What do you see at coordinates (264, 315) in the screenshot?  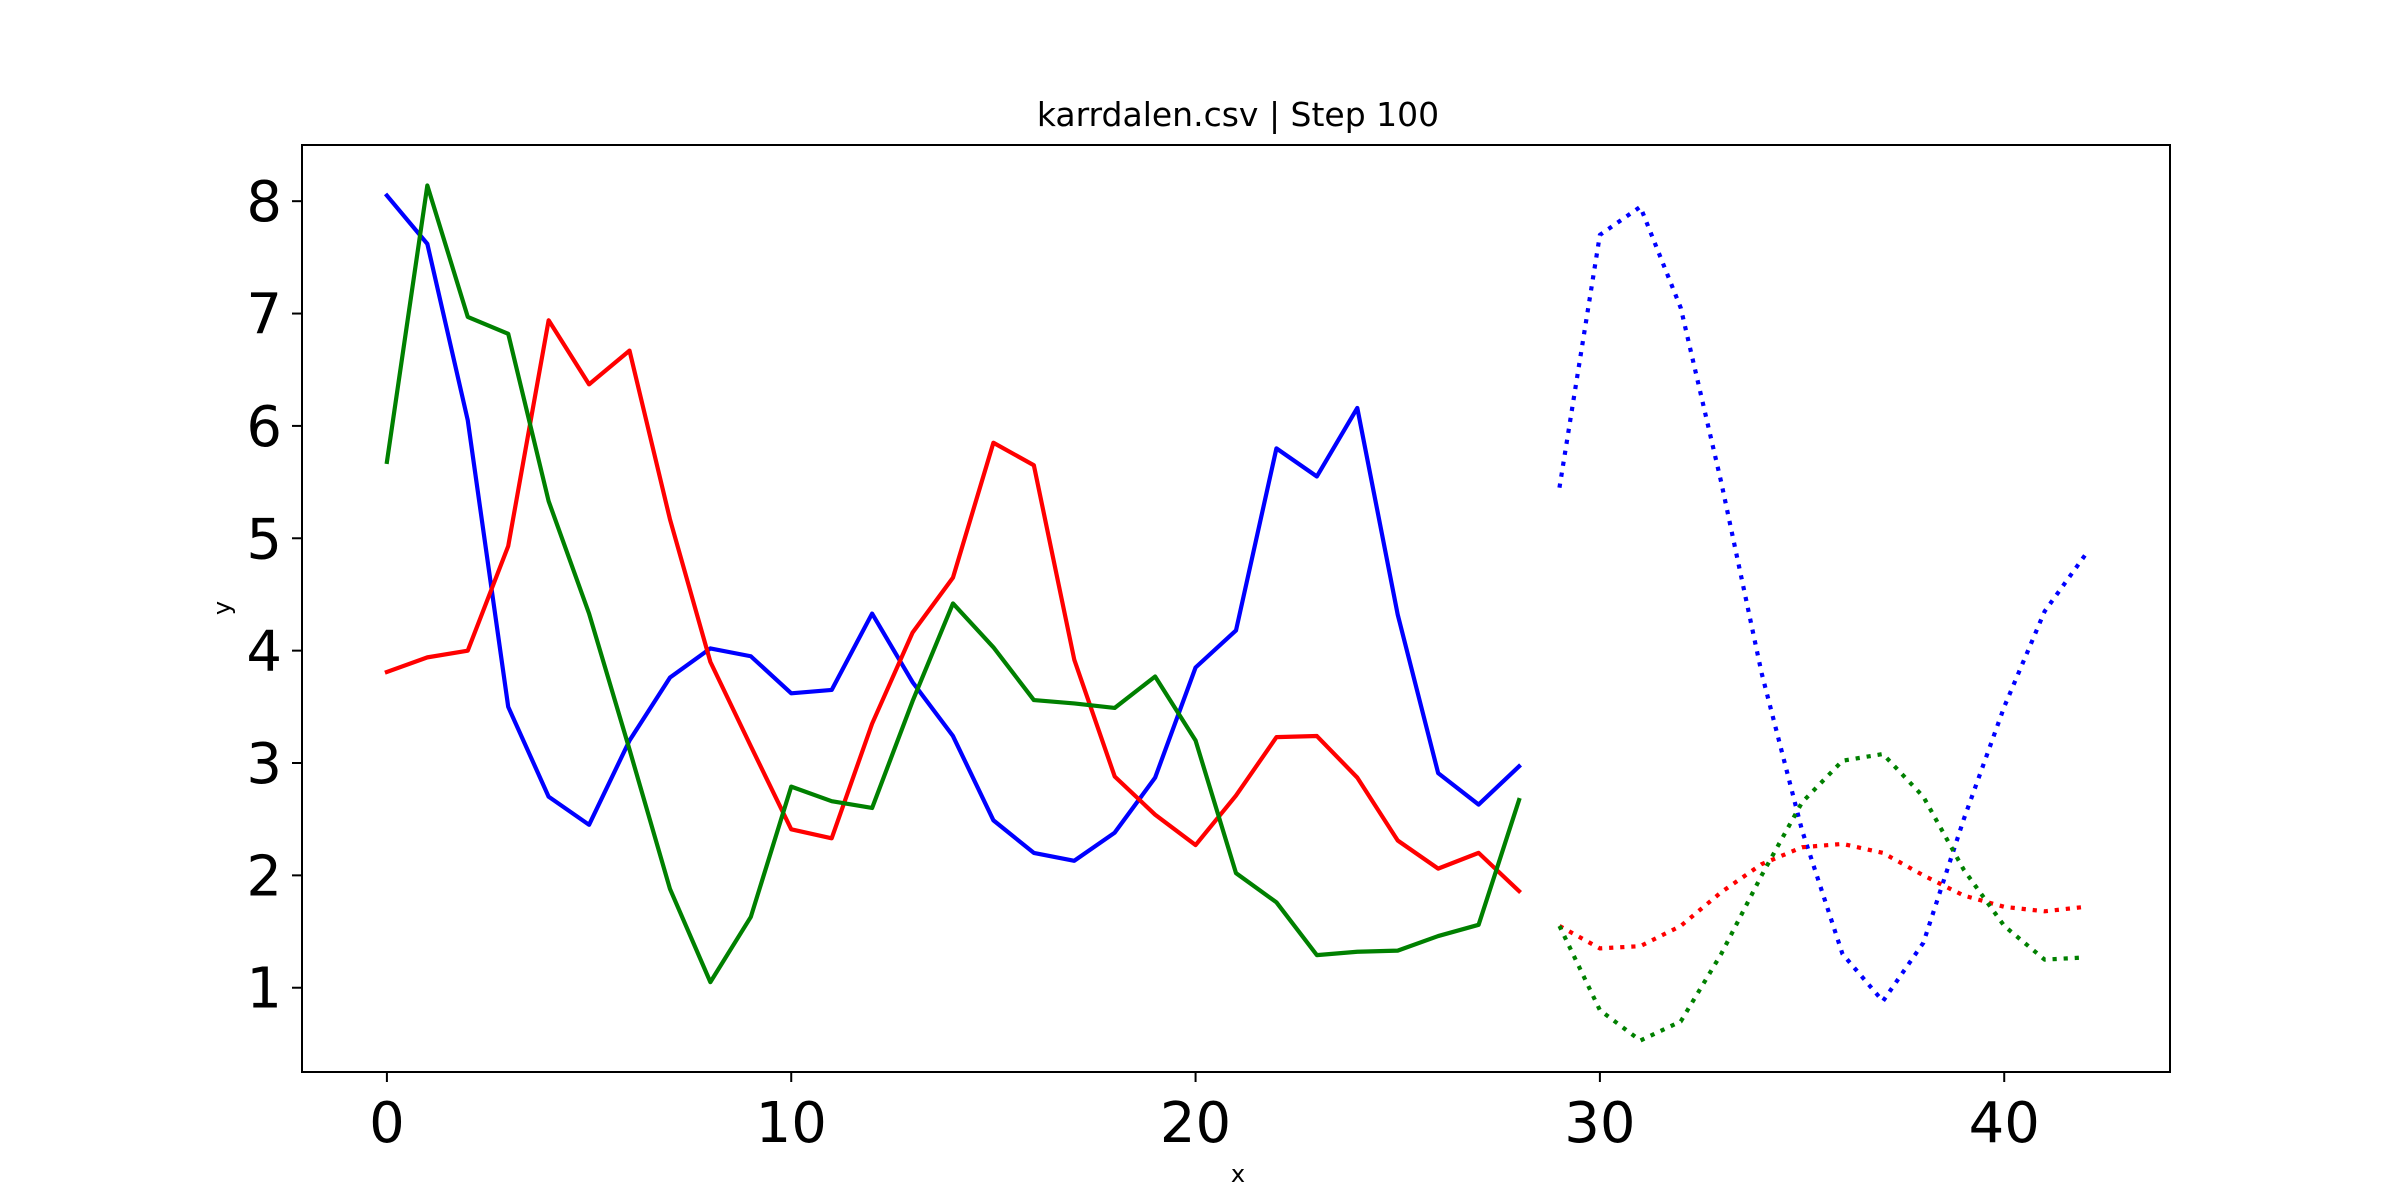 I see `y-tick-label-7: 7` at bounding box center [264, 315].